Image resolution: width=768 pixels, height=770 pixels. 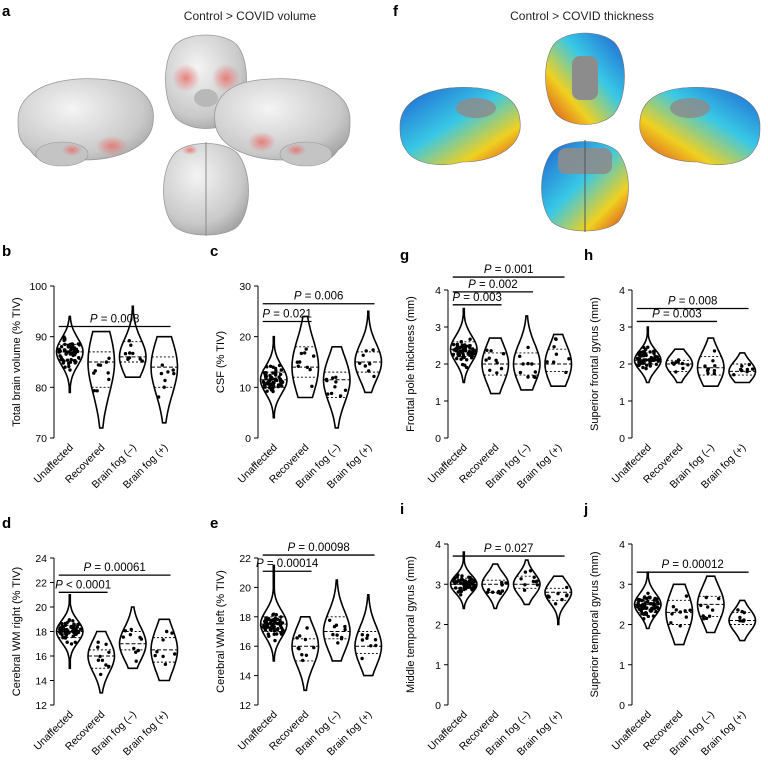 I want to click on y-tick-label: 16, so click(x=41, y=657).